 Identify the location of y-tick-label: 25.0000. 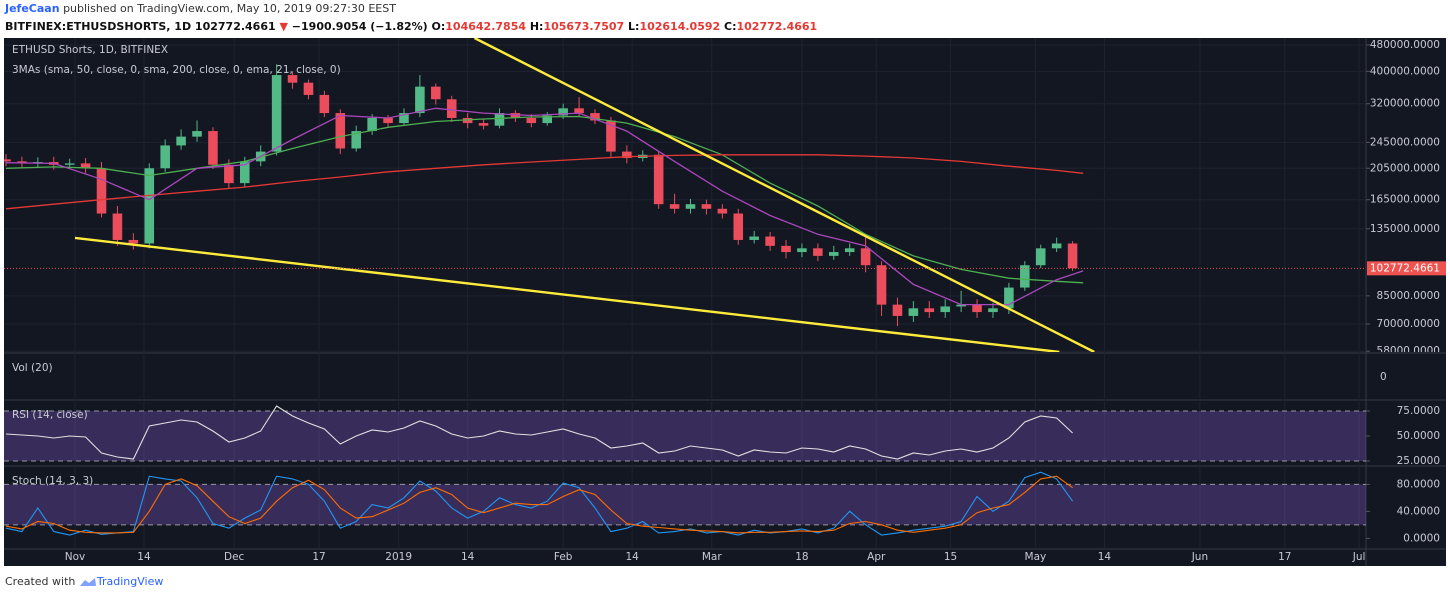
(1418, 461).